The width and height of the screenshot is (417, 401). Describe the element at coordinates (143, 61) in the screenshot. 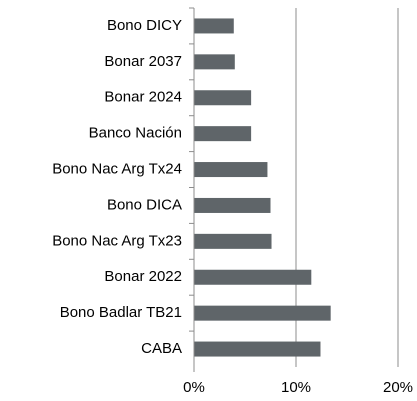

I see `y-tick-label: Bonar 2037` at that location.